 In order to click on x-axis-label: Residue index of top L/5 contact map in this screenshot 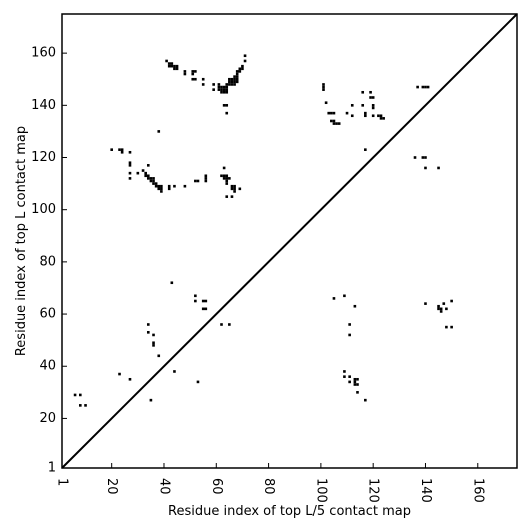, I will do `click(289, 511)`.